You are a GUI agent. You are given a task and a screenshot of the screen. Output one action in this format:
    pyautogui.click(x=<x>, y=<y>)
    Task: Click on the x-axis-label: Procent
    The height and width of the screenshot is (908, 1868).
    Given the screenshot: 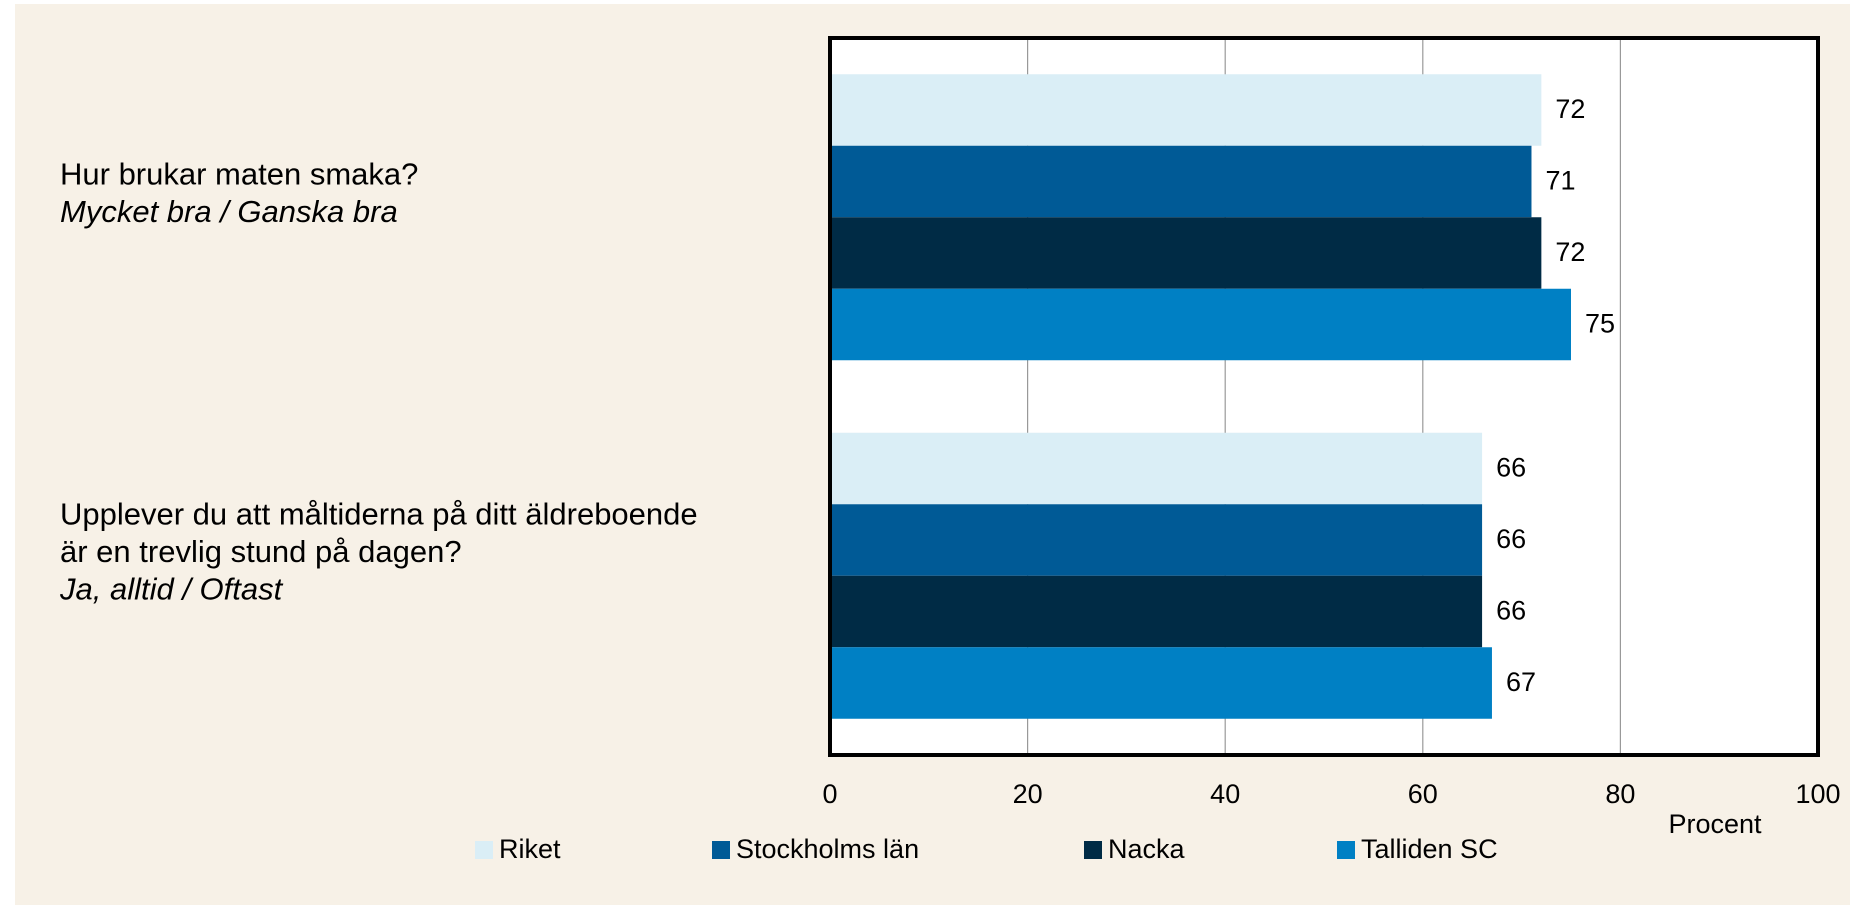 What is the action you would take?
    pyautogui.click(x=1715, y=824)
    